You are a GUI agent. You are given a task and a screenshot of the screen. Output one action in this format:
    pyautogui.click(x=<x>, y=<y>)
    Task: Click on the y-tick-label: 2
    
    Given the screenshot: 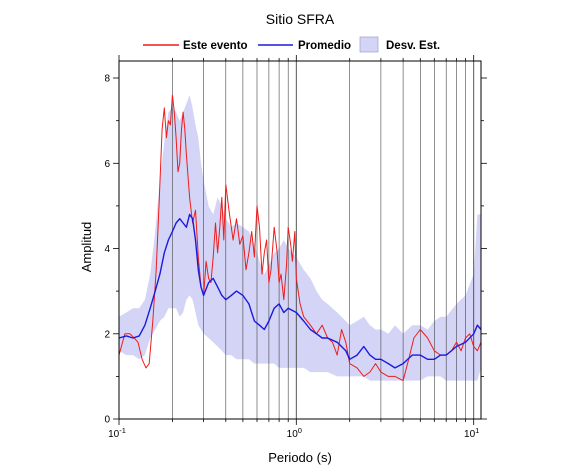 What is the action you would take?
    pyautogui.click(x=107, y=334)
    